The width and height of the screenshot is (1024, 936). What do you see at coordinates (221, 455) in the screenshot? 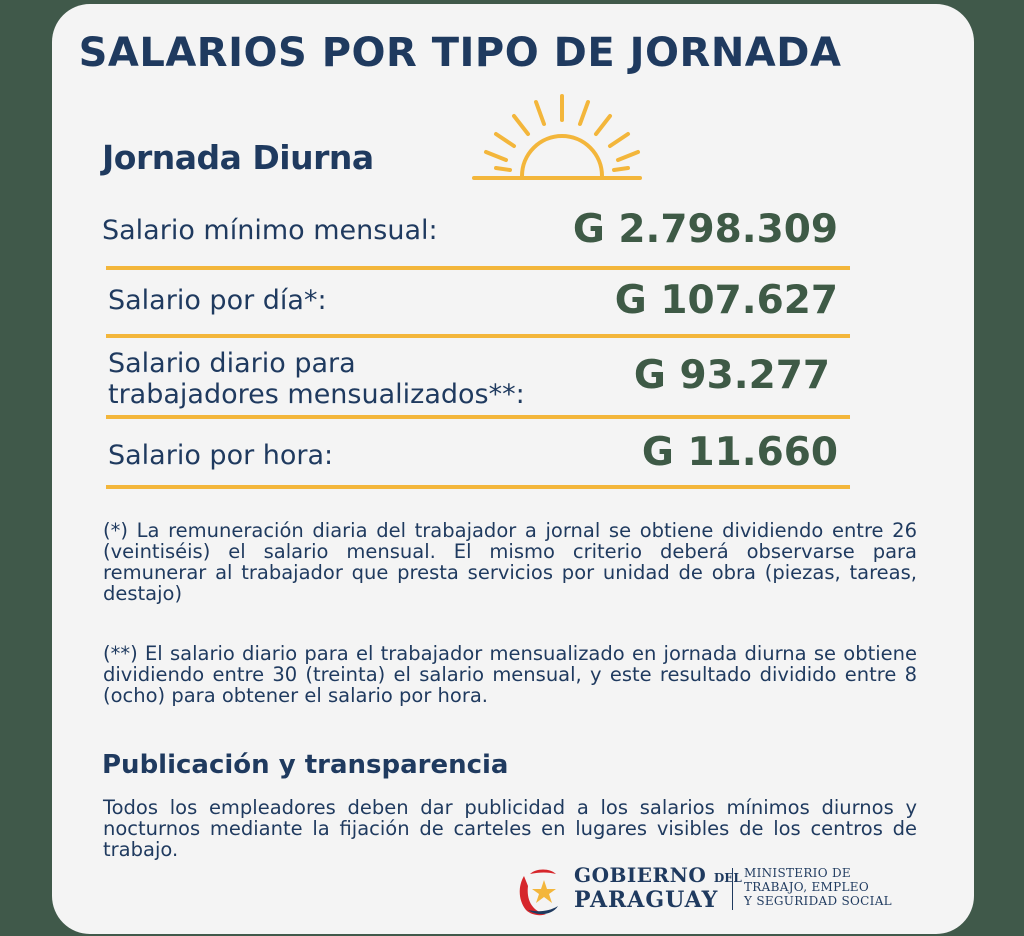
I see `row-label-hourly: Salario por hora:` at bounding box center [221, 455].